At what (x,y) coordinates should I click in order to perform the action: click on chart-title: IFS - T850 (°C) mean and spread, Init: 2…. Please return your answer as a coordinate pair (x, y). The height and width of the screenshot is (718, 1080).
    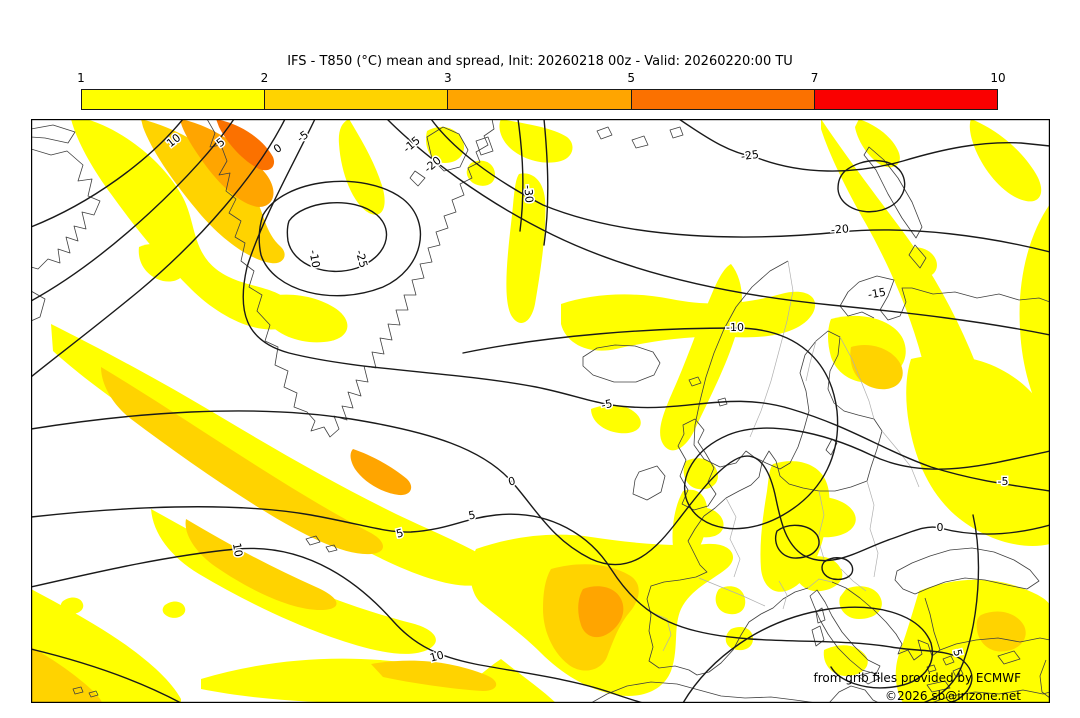
    Looking at the image, I should click on (540, 61).